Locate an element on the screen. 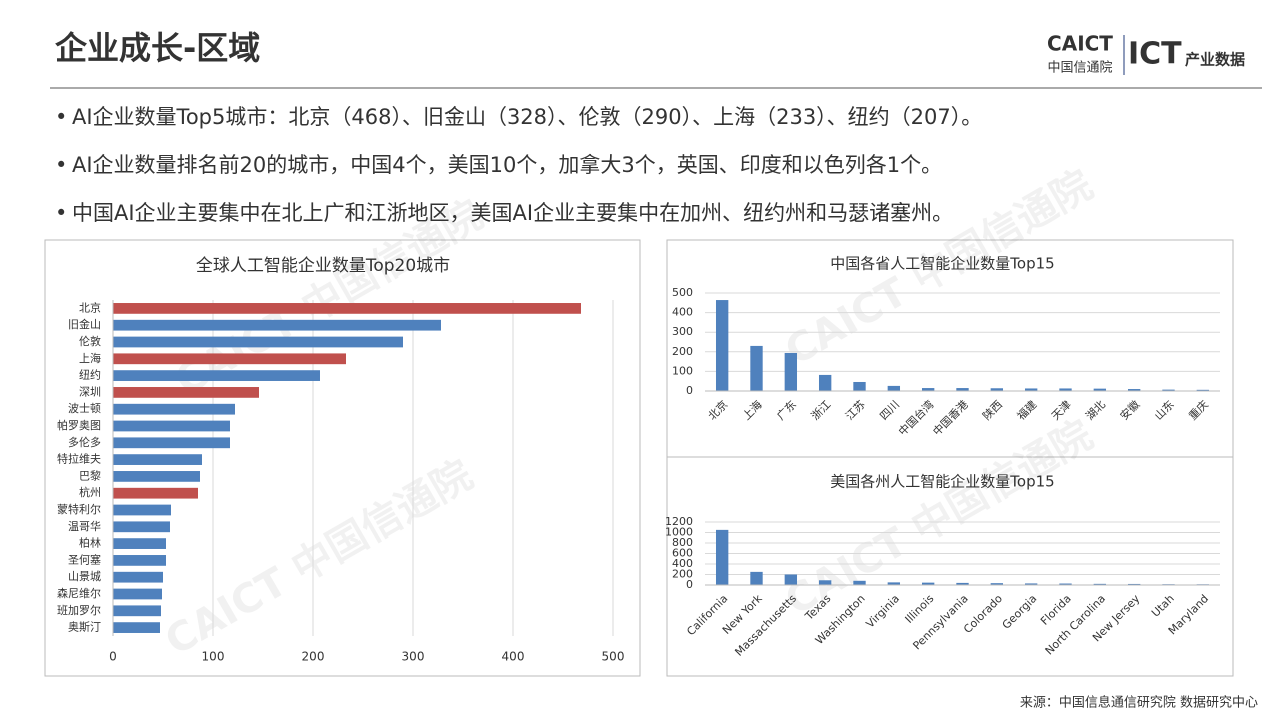 This screenshot has width=1279, height=719. y-tick-label: 1200 is located at coordinates (679, 521).